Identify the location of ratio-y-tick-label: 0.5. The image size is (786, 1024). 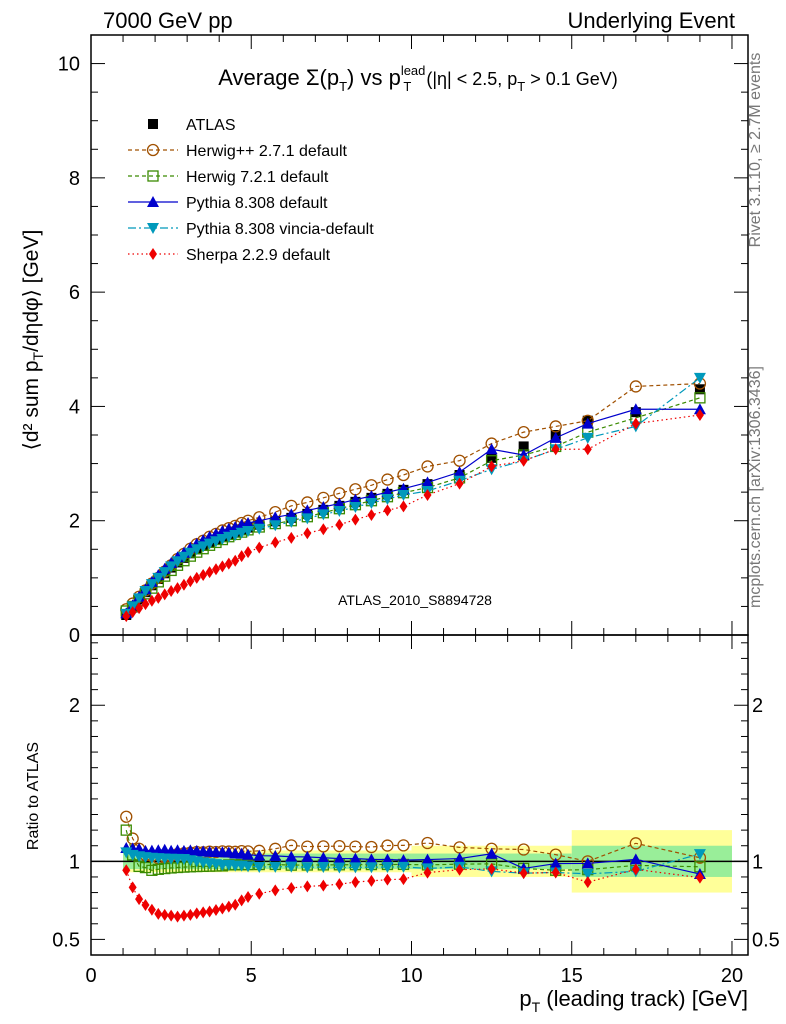
(66, 940).